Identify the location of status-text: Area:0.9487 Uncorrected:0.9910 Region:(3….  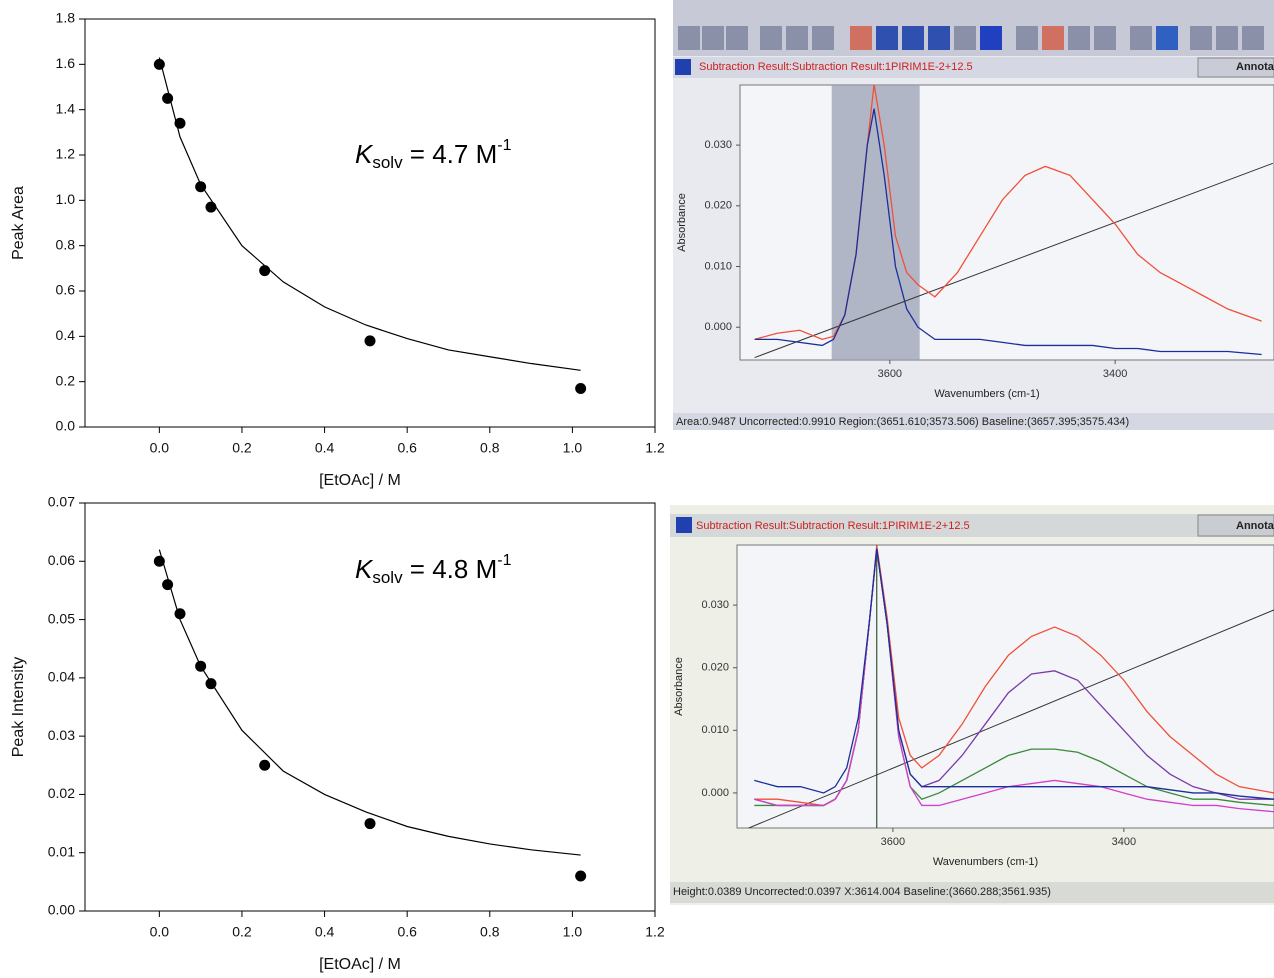
(902, 422).